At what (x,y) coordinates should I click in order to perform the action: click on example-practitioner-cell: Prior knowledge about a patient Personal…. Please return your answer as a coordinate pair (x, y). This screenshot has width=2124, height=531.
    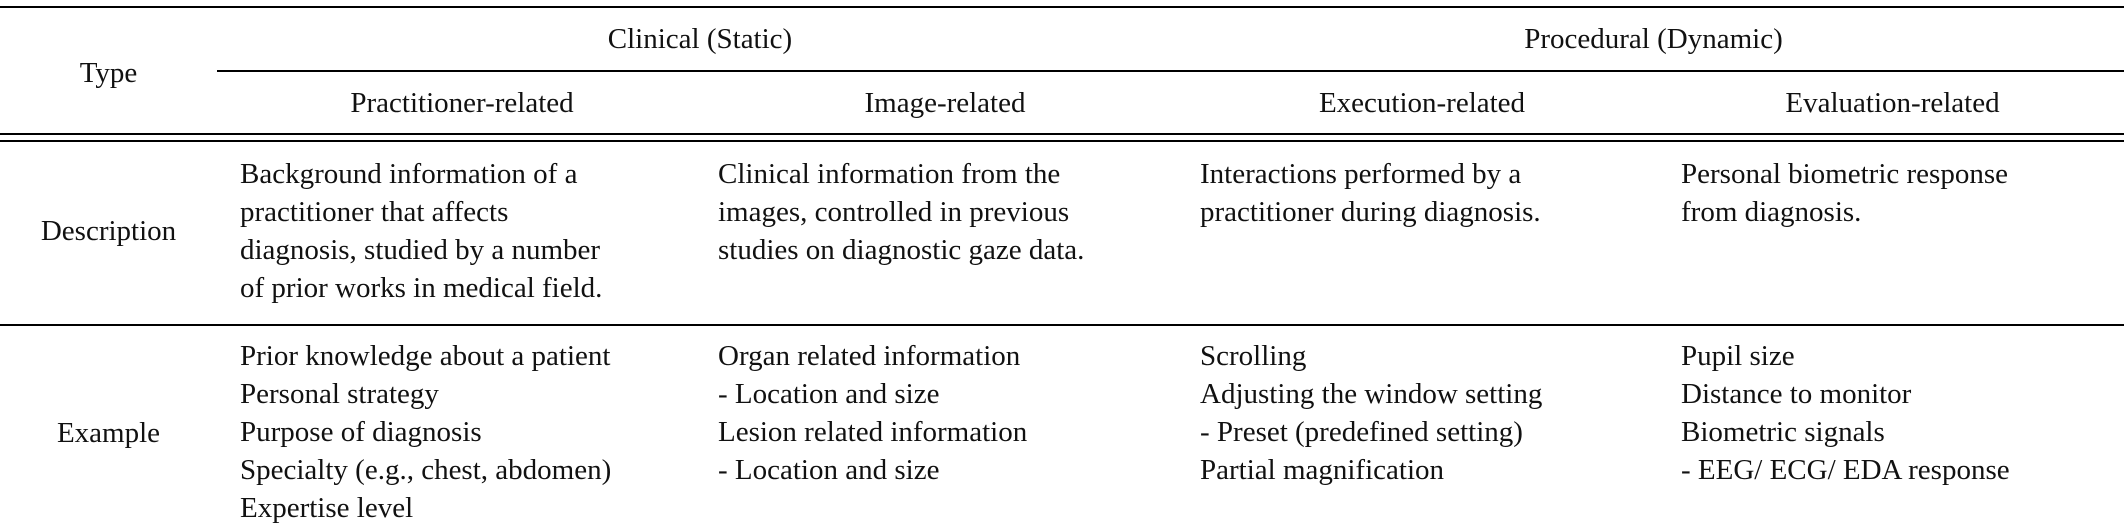
    Looking at the image, I should click on (425, 432).